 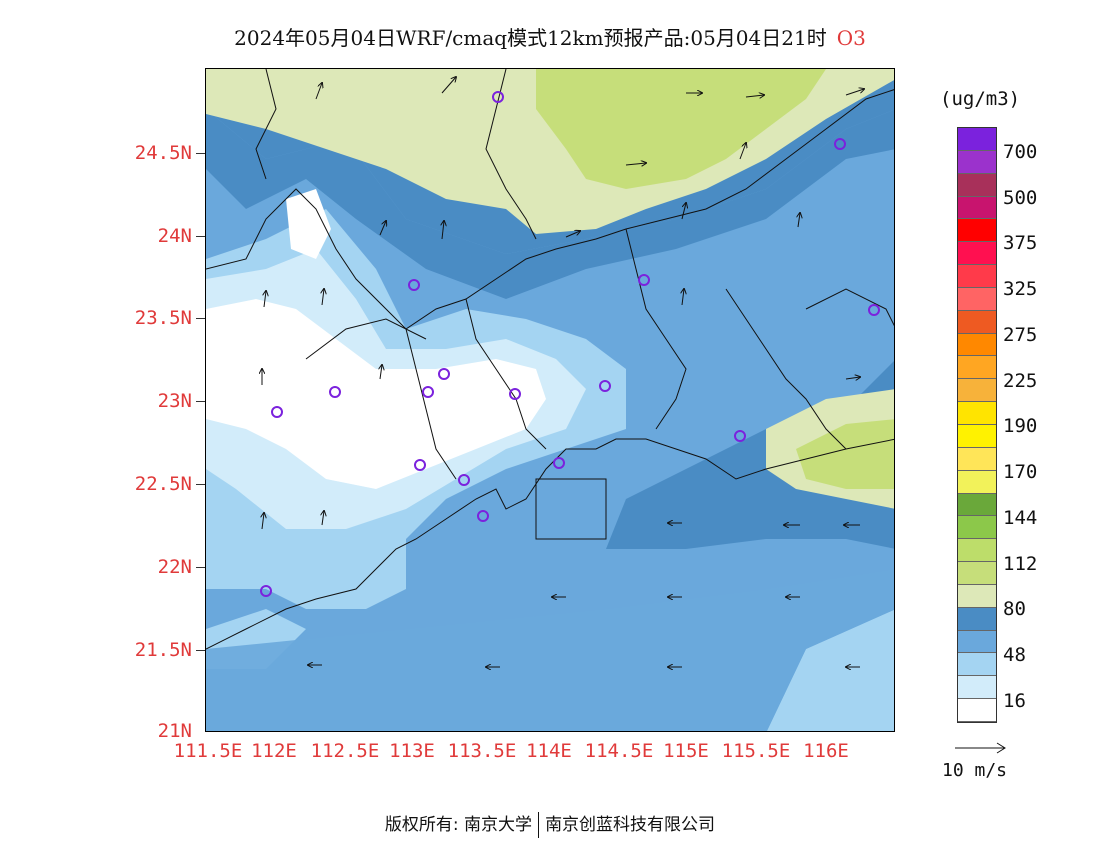 What do you see at coordinates (530, 38) in the screenshot?
I see `title-text: 2024年05月04日WRF/cmaq模式12km预报产品:05月04日21时` at bounding box center [530, 38].